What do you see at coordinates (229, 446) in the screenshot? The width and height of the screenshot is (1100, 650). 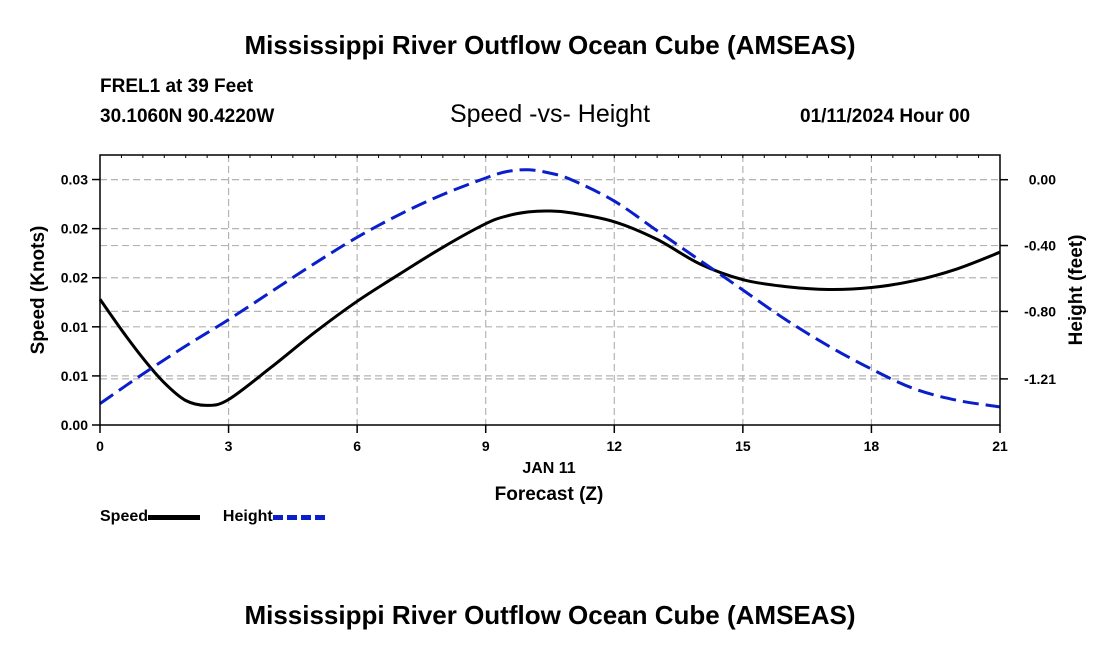 I see `x-tick-label: 3` at bounding box center [229, 446].